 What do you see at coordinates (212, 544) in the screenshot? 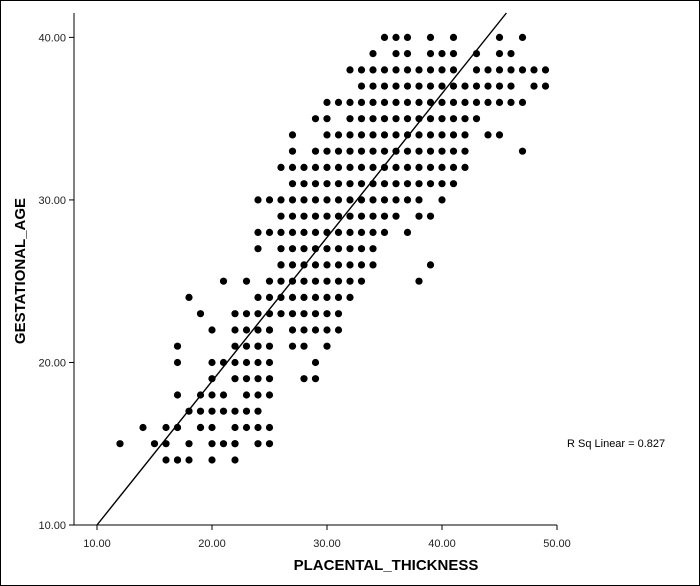
I see `x-tick-label: 20.00` at bounding box center [212, 544].